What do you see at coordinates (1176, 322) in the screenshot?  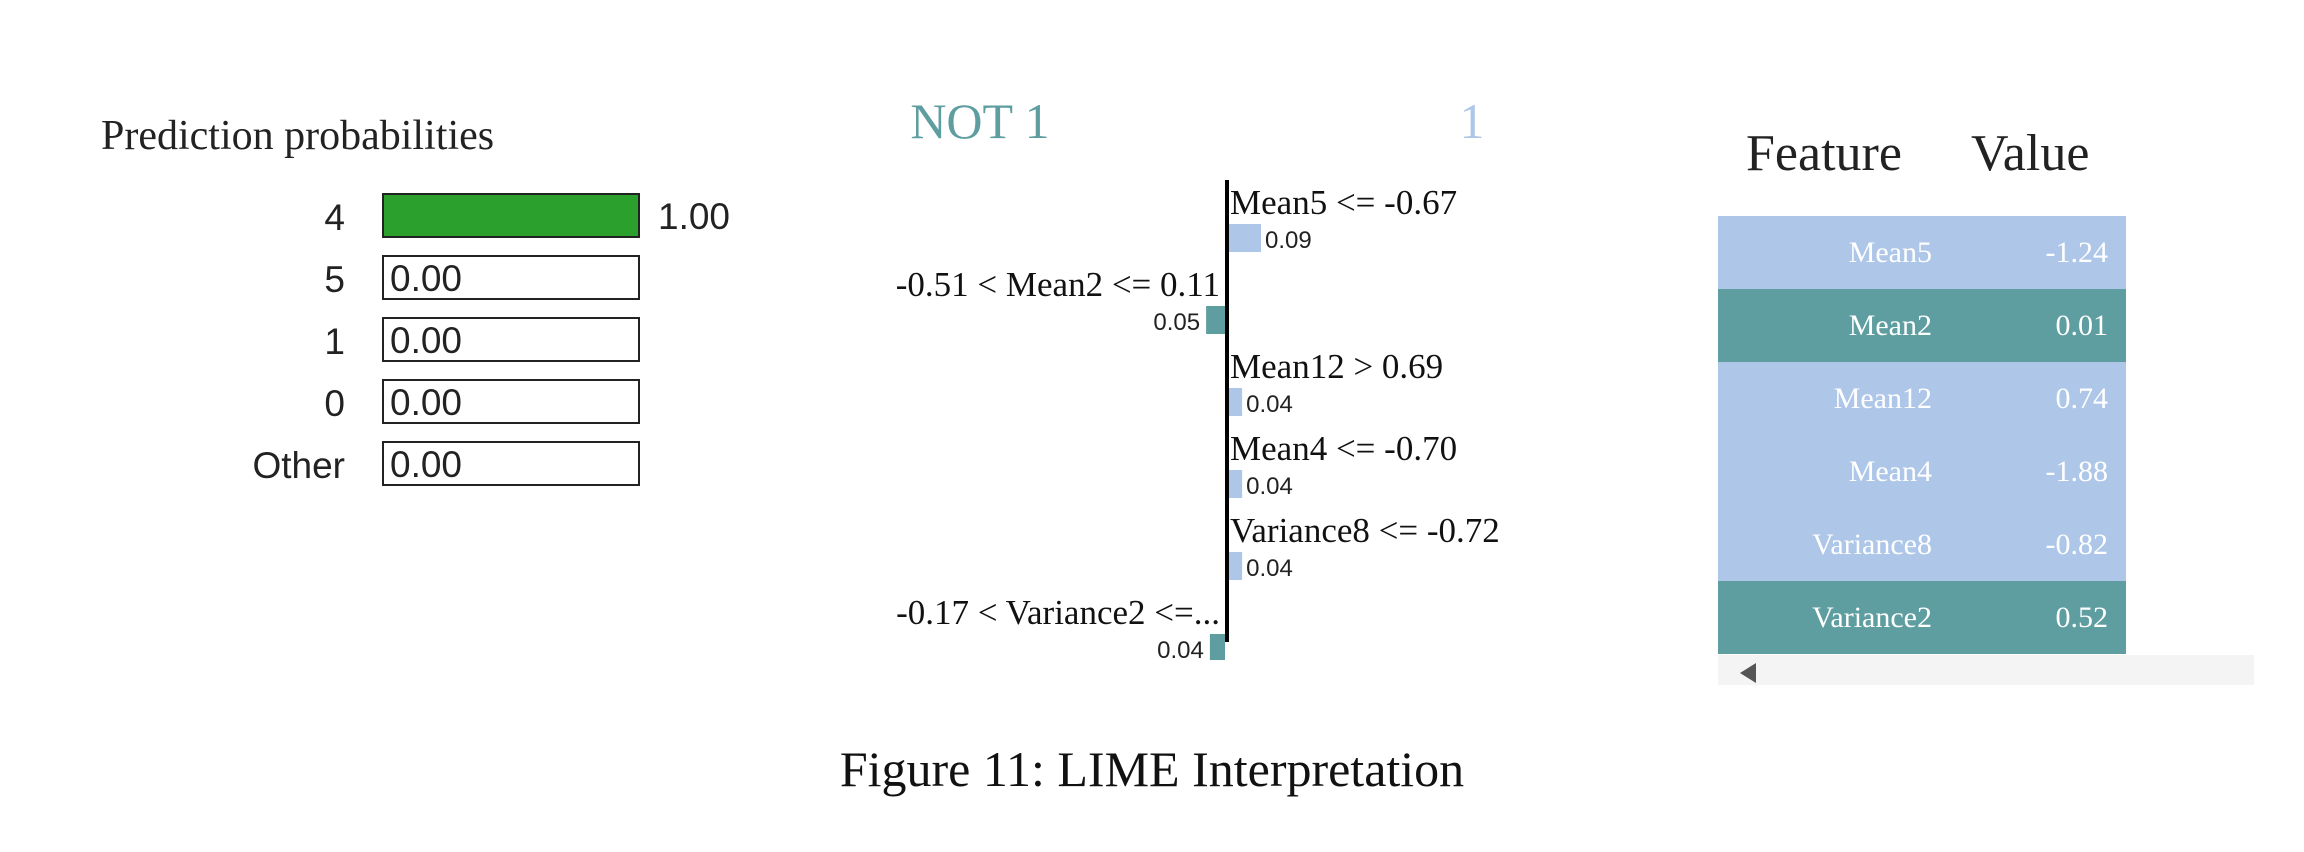 I see `weight-value: 0.05` at bounding box center [1176, 322].